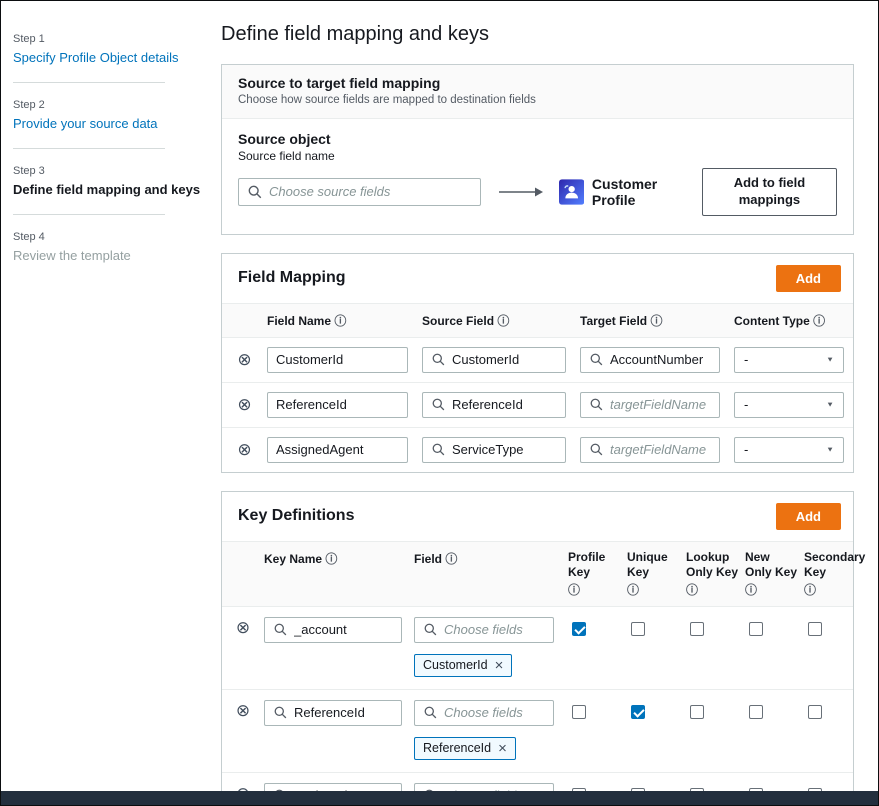  I want to click on step-2: Step 2 Provide your source data, so click(111, 115).